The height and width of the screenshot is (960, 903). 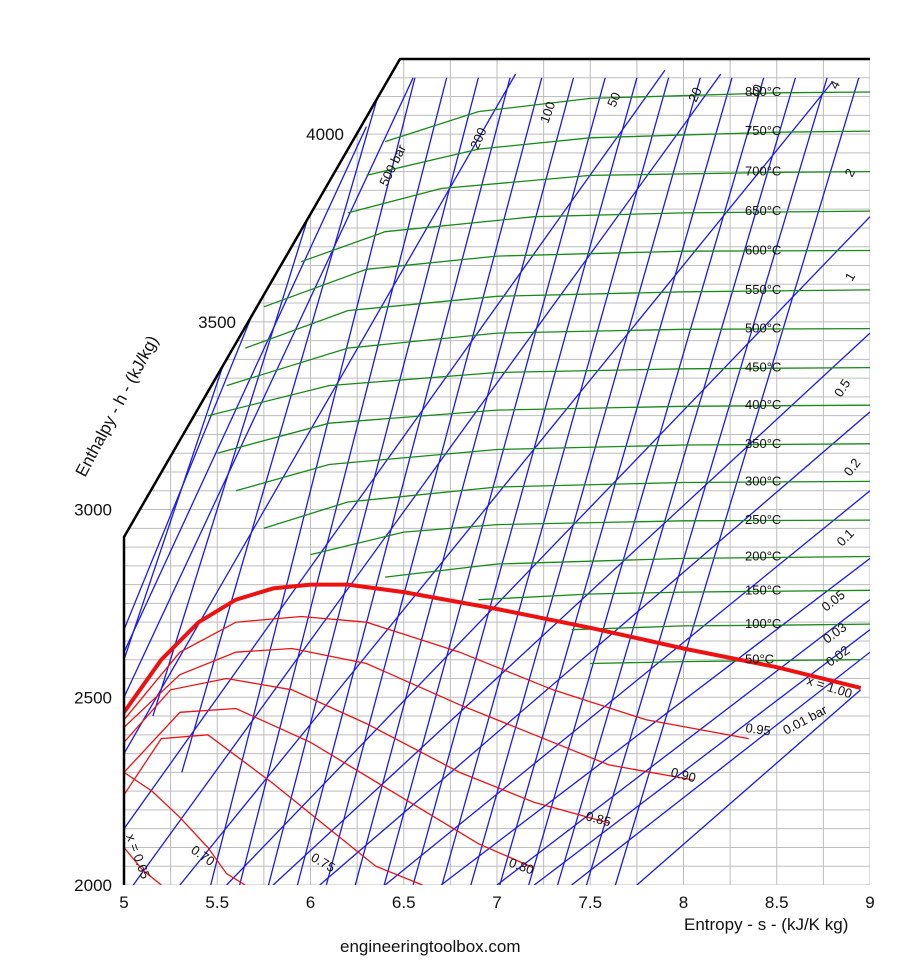 What do you see at coordinates (323, 863) in the screenshot?
I see `quality-label: 0.75` at bounding box center [323, 863].